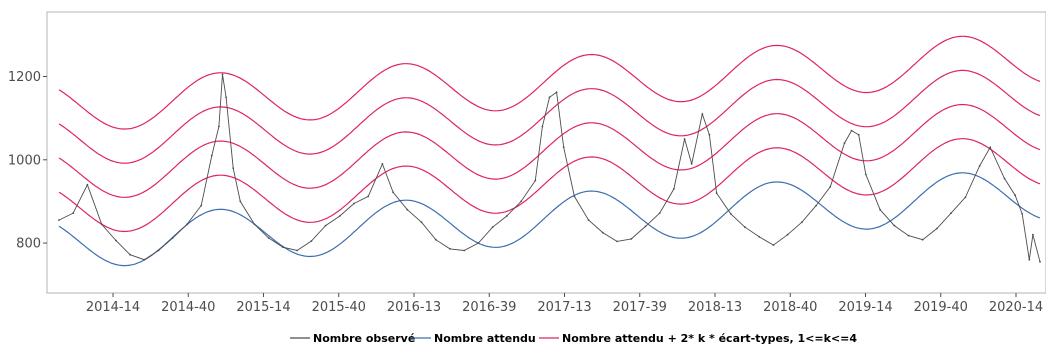 This screenshot has width=1046, height=349. Describe the element at coordinates (24, 160) in the screenshot. I see `y-tick-label-1000: 1000` at that location.